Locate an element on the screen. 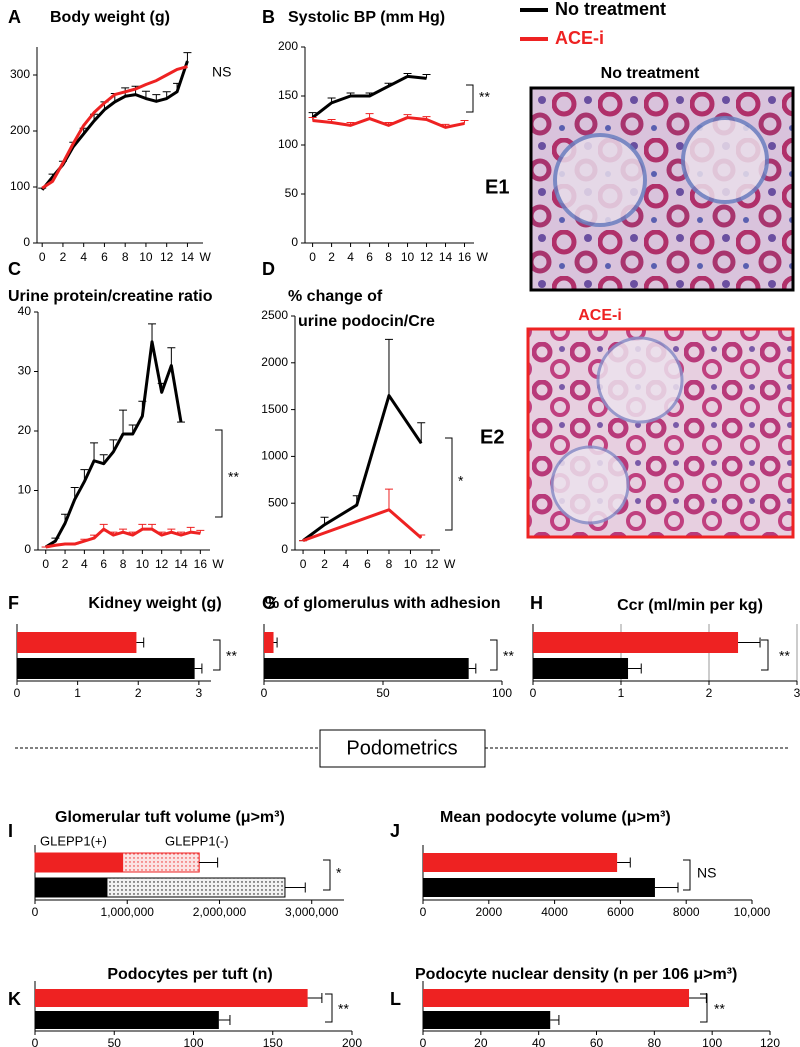  chart-title: Body weight (g) is located at coordinates (110, 17).